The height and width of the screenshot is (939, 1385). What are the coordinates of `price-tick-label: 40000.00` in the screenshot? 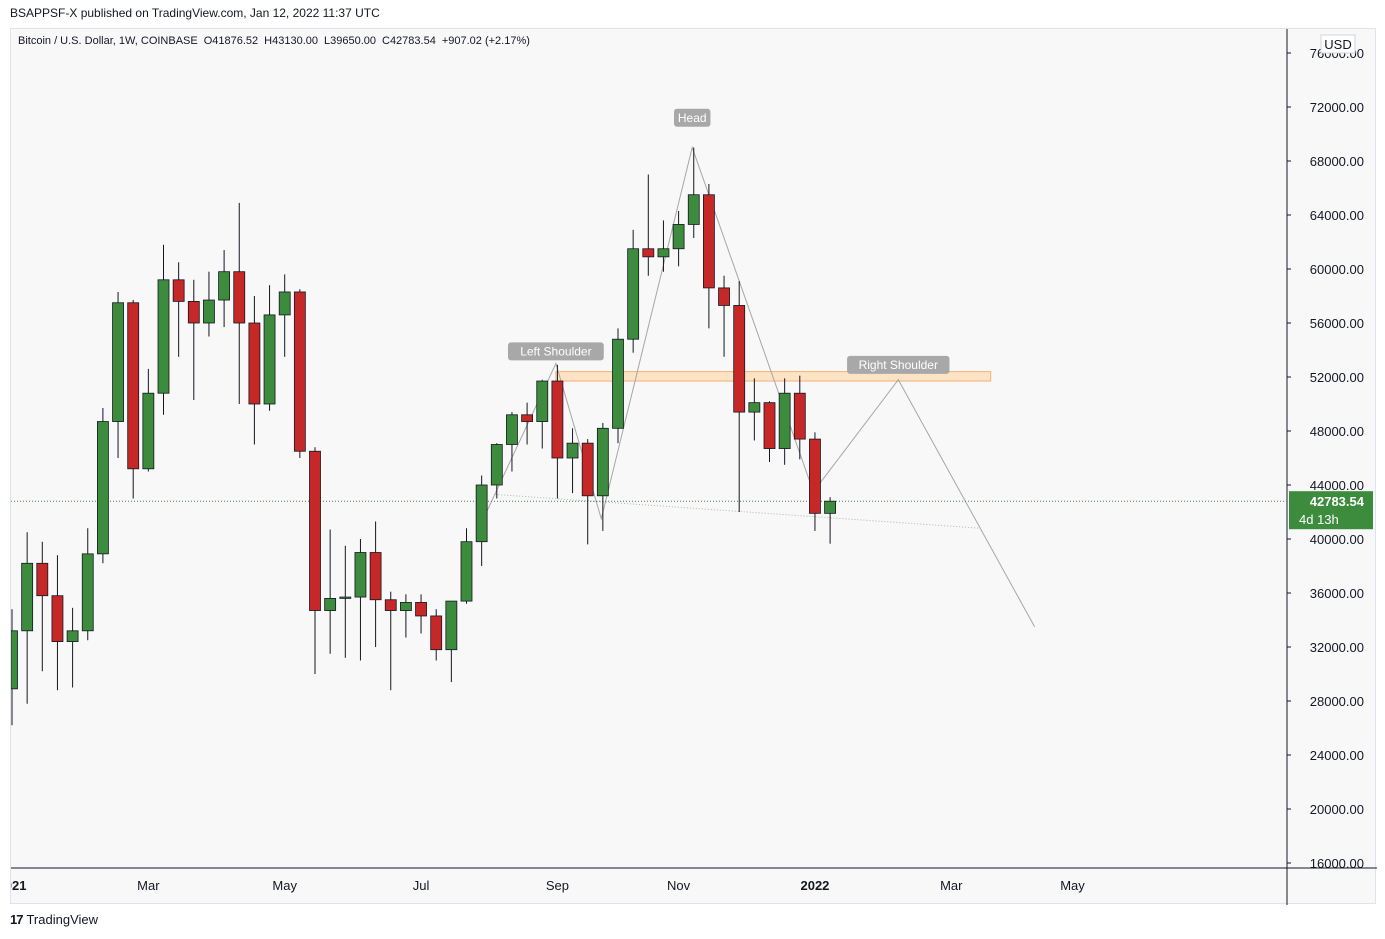 It's located at (1337, 539).